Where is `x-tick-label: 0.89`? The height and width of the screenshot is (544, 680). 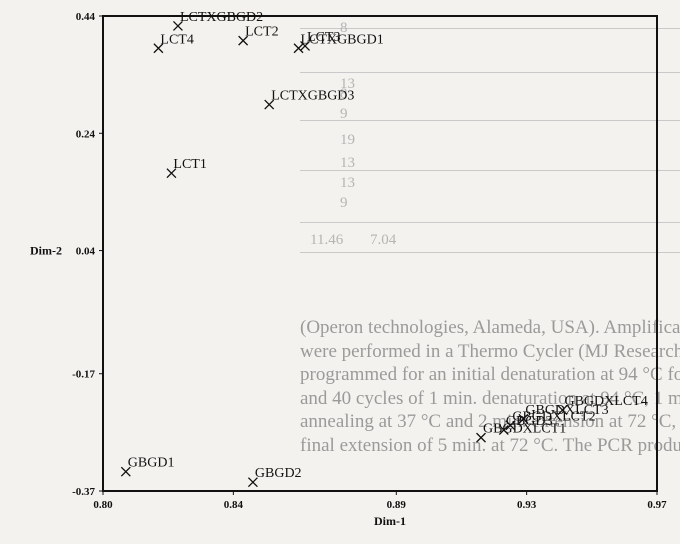
x-tick-label: 0.89 is located at coordinates (397, 505).